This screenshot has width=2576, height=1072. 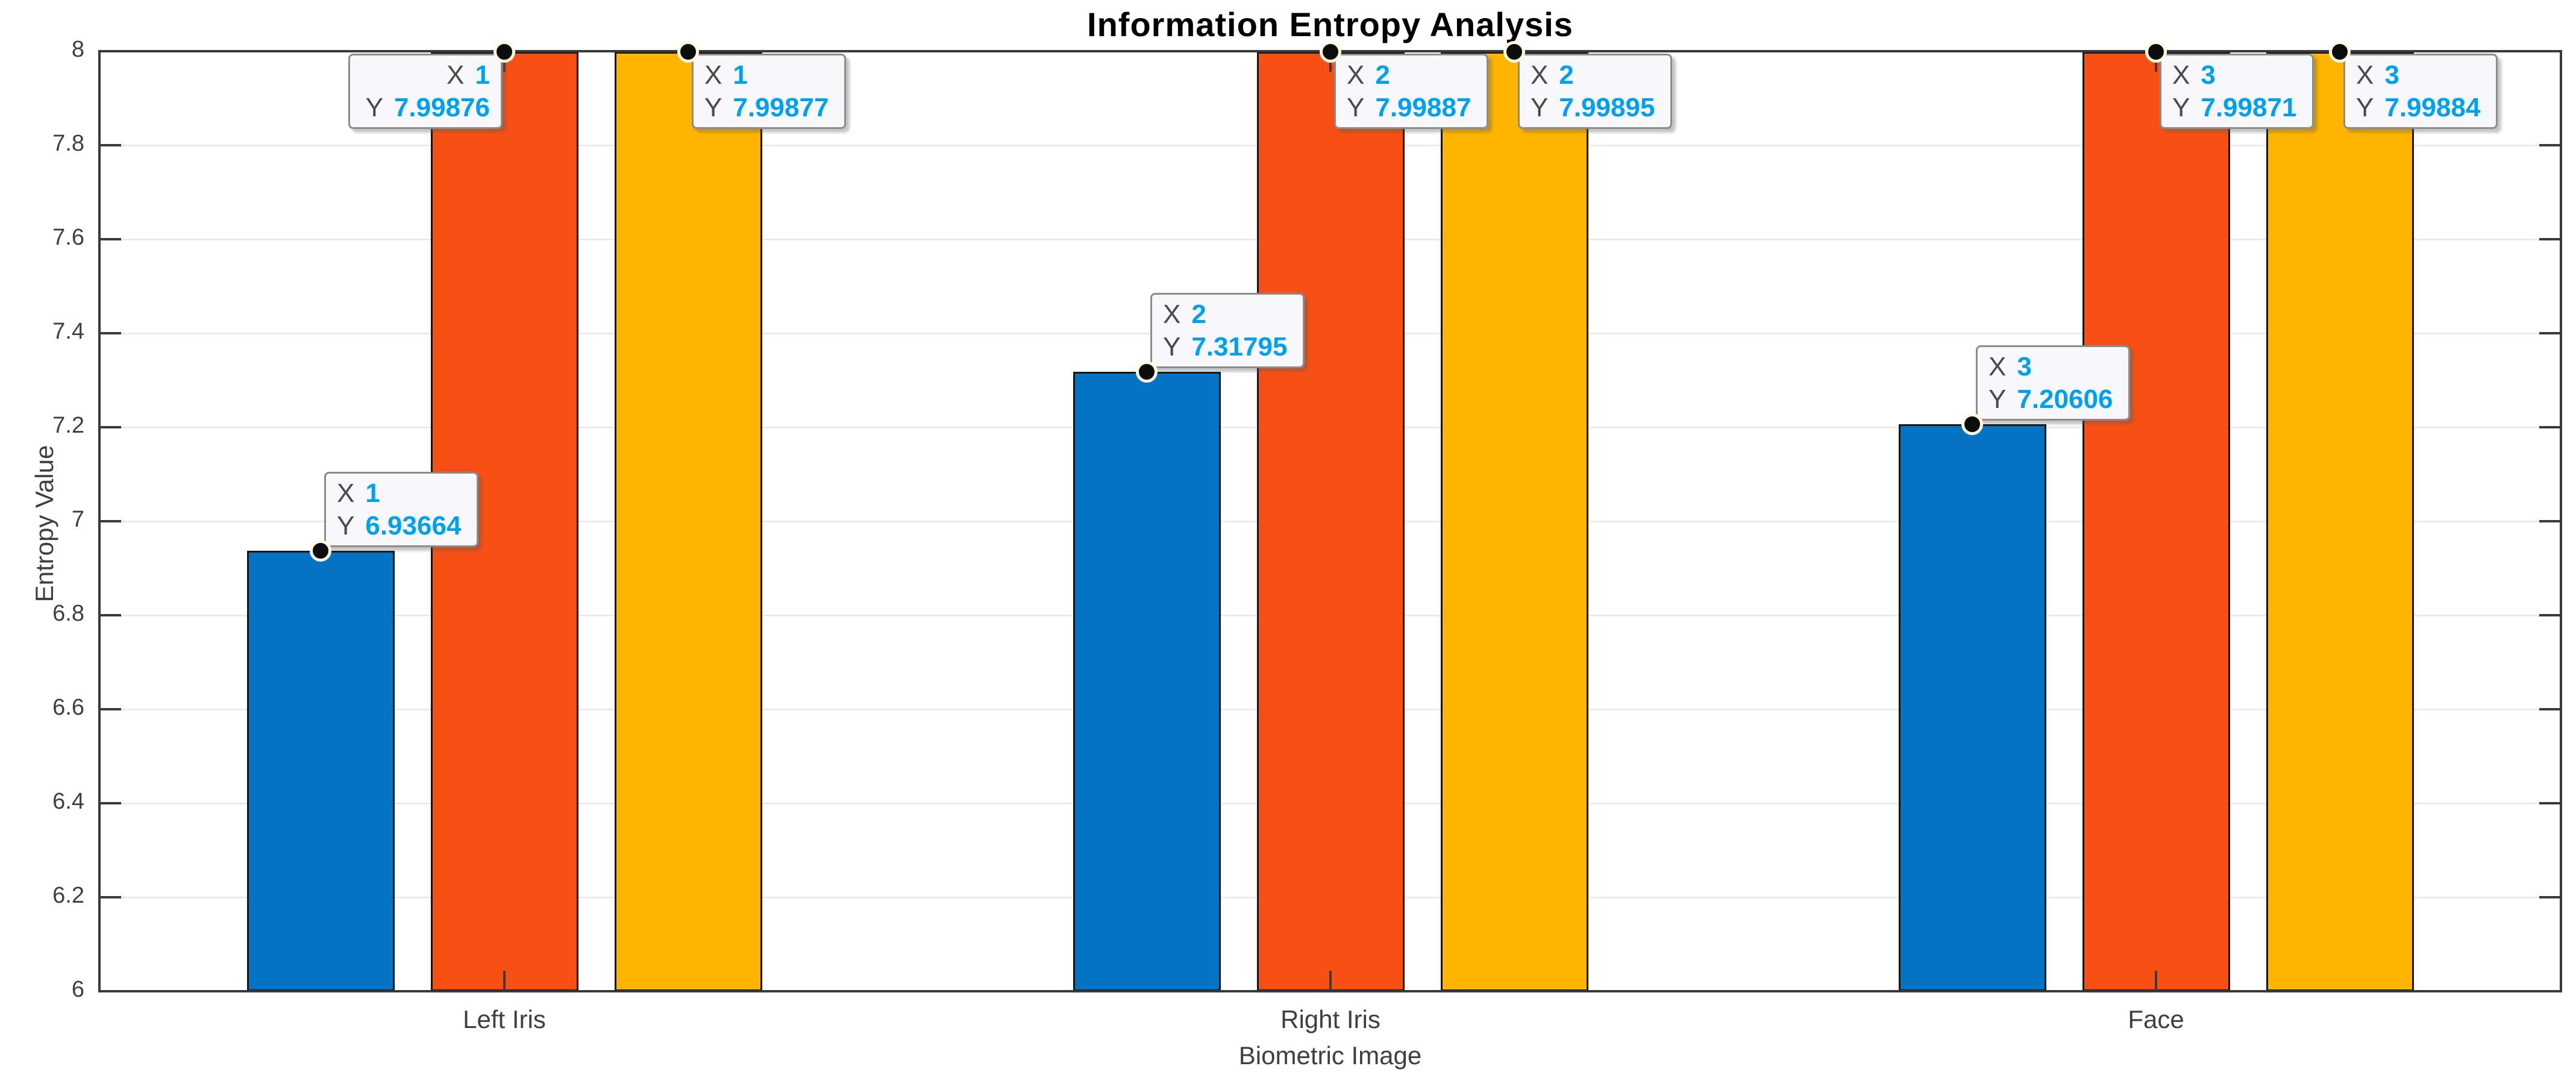 I want to click on right-spine, so click(x=2561, y=521).